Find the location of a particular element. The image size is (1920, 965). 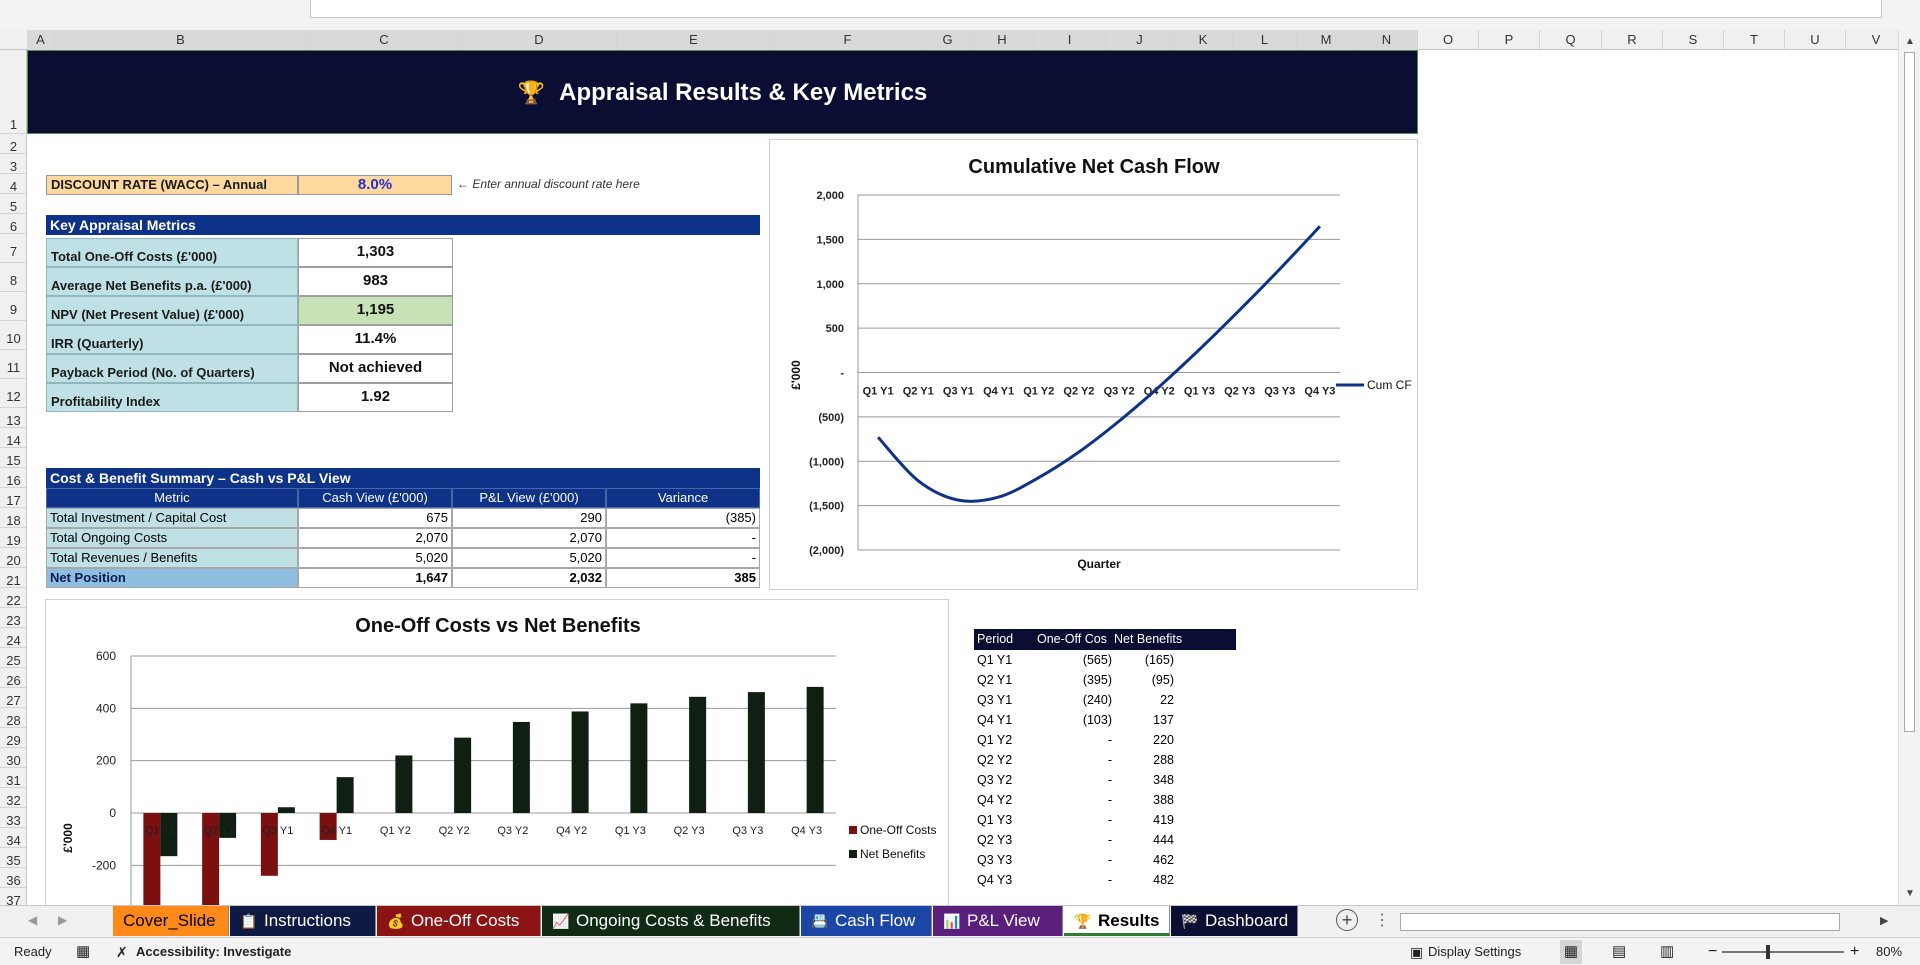

one-off-cell: (395) is located at coordinates (1097, 680).